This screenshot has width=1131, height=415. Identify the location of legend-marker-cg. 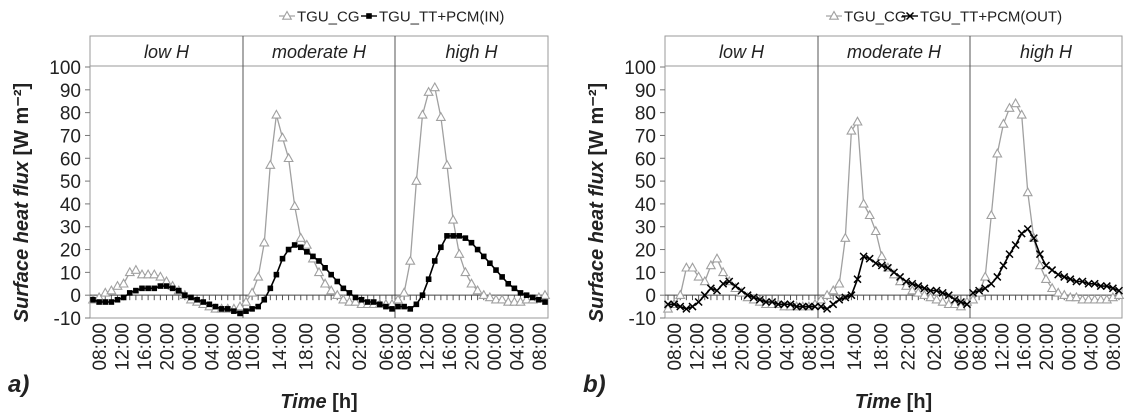
(834, 15).